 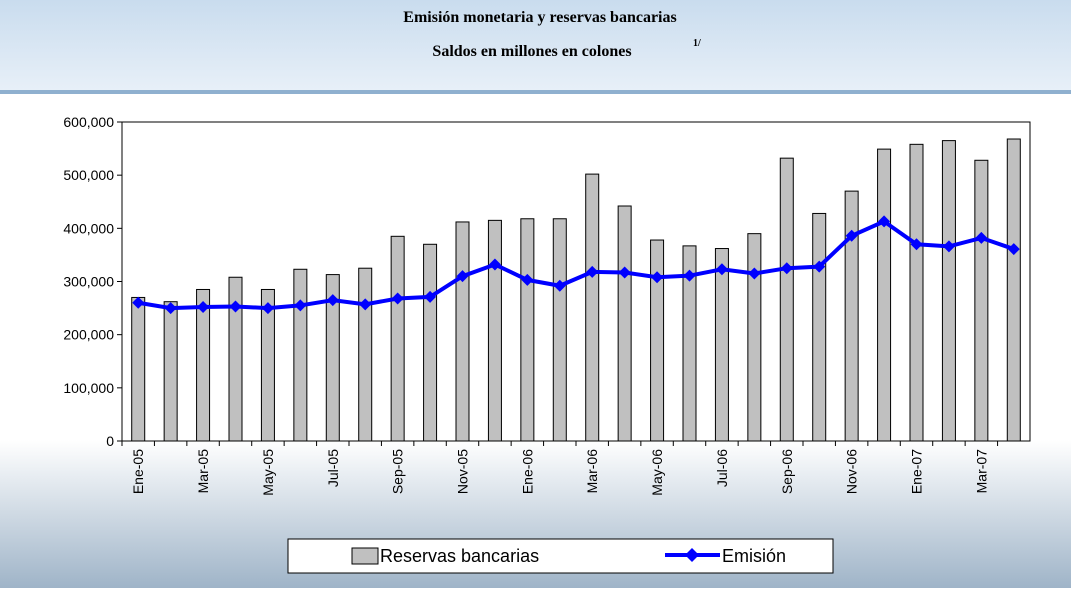 I want to click on legend-label: Reservas bancarias, so click(x=459, y=556).